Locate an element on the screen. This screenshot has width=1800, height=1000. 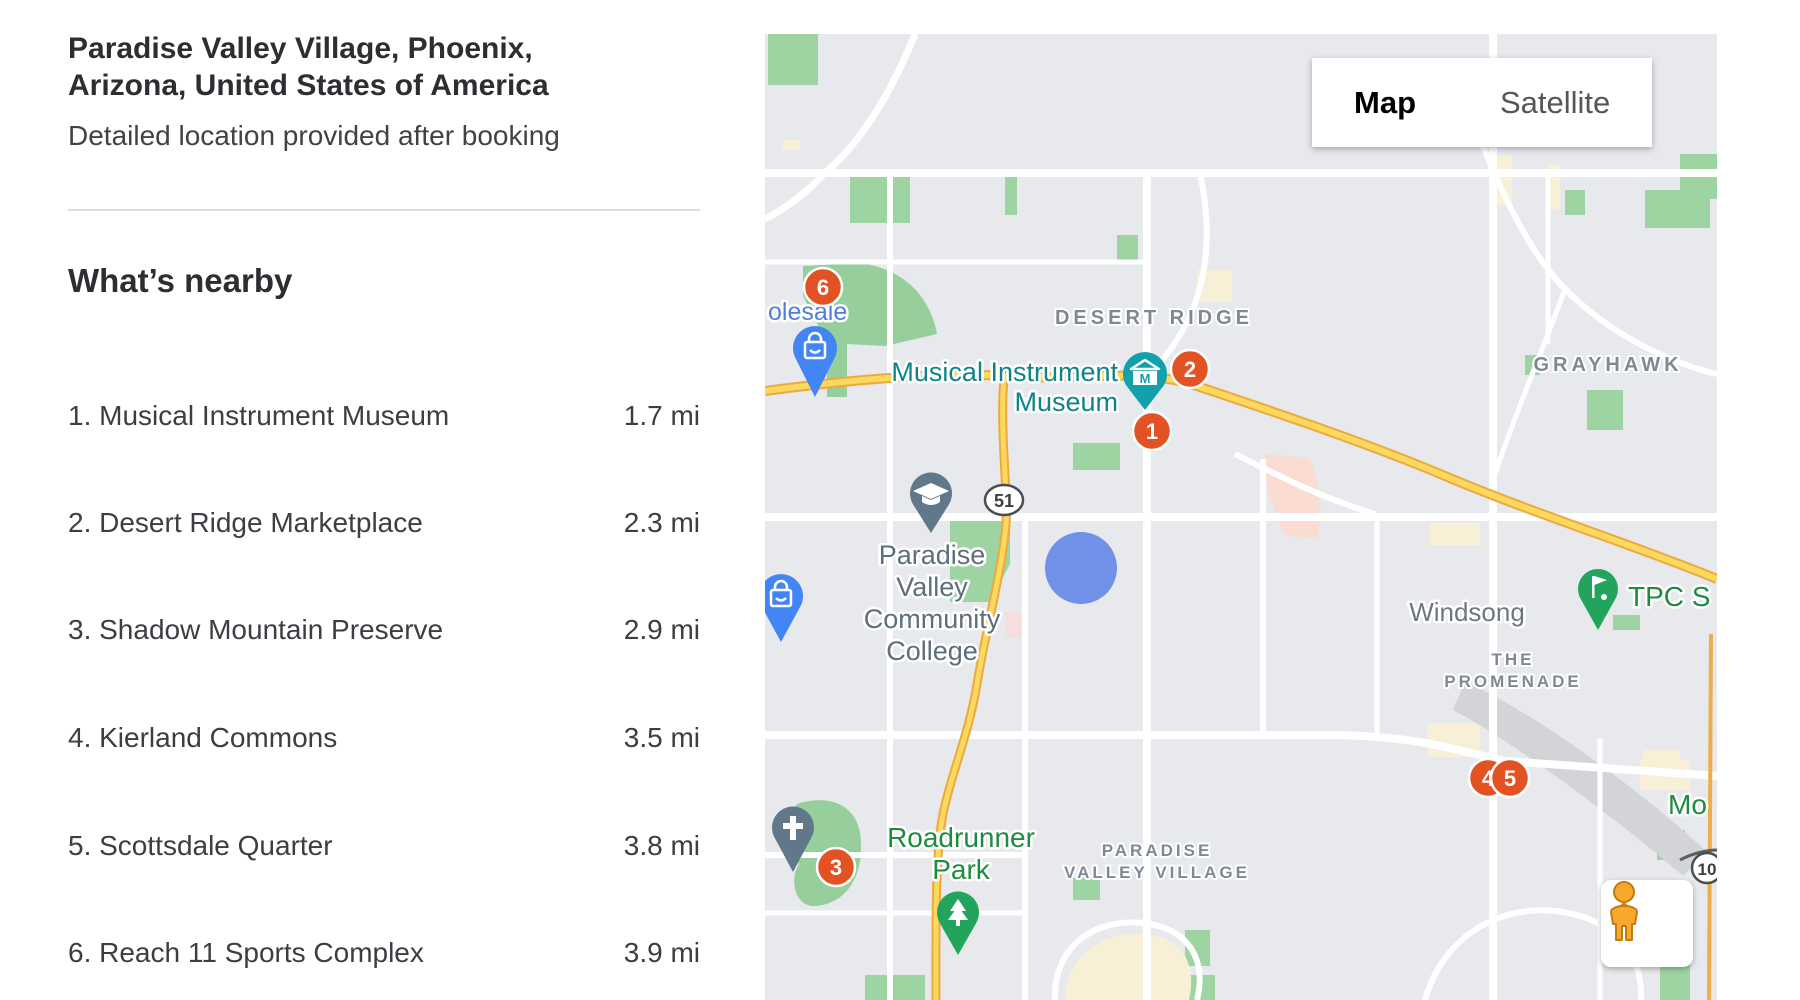
map-marker-3: 3 is located at coordinates (836, 867).